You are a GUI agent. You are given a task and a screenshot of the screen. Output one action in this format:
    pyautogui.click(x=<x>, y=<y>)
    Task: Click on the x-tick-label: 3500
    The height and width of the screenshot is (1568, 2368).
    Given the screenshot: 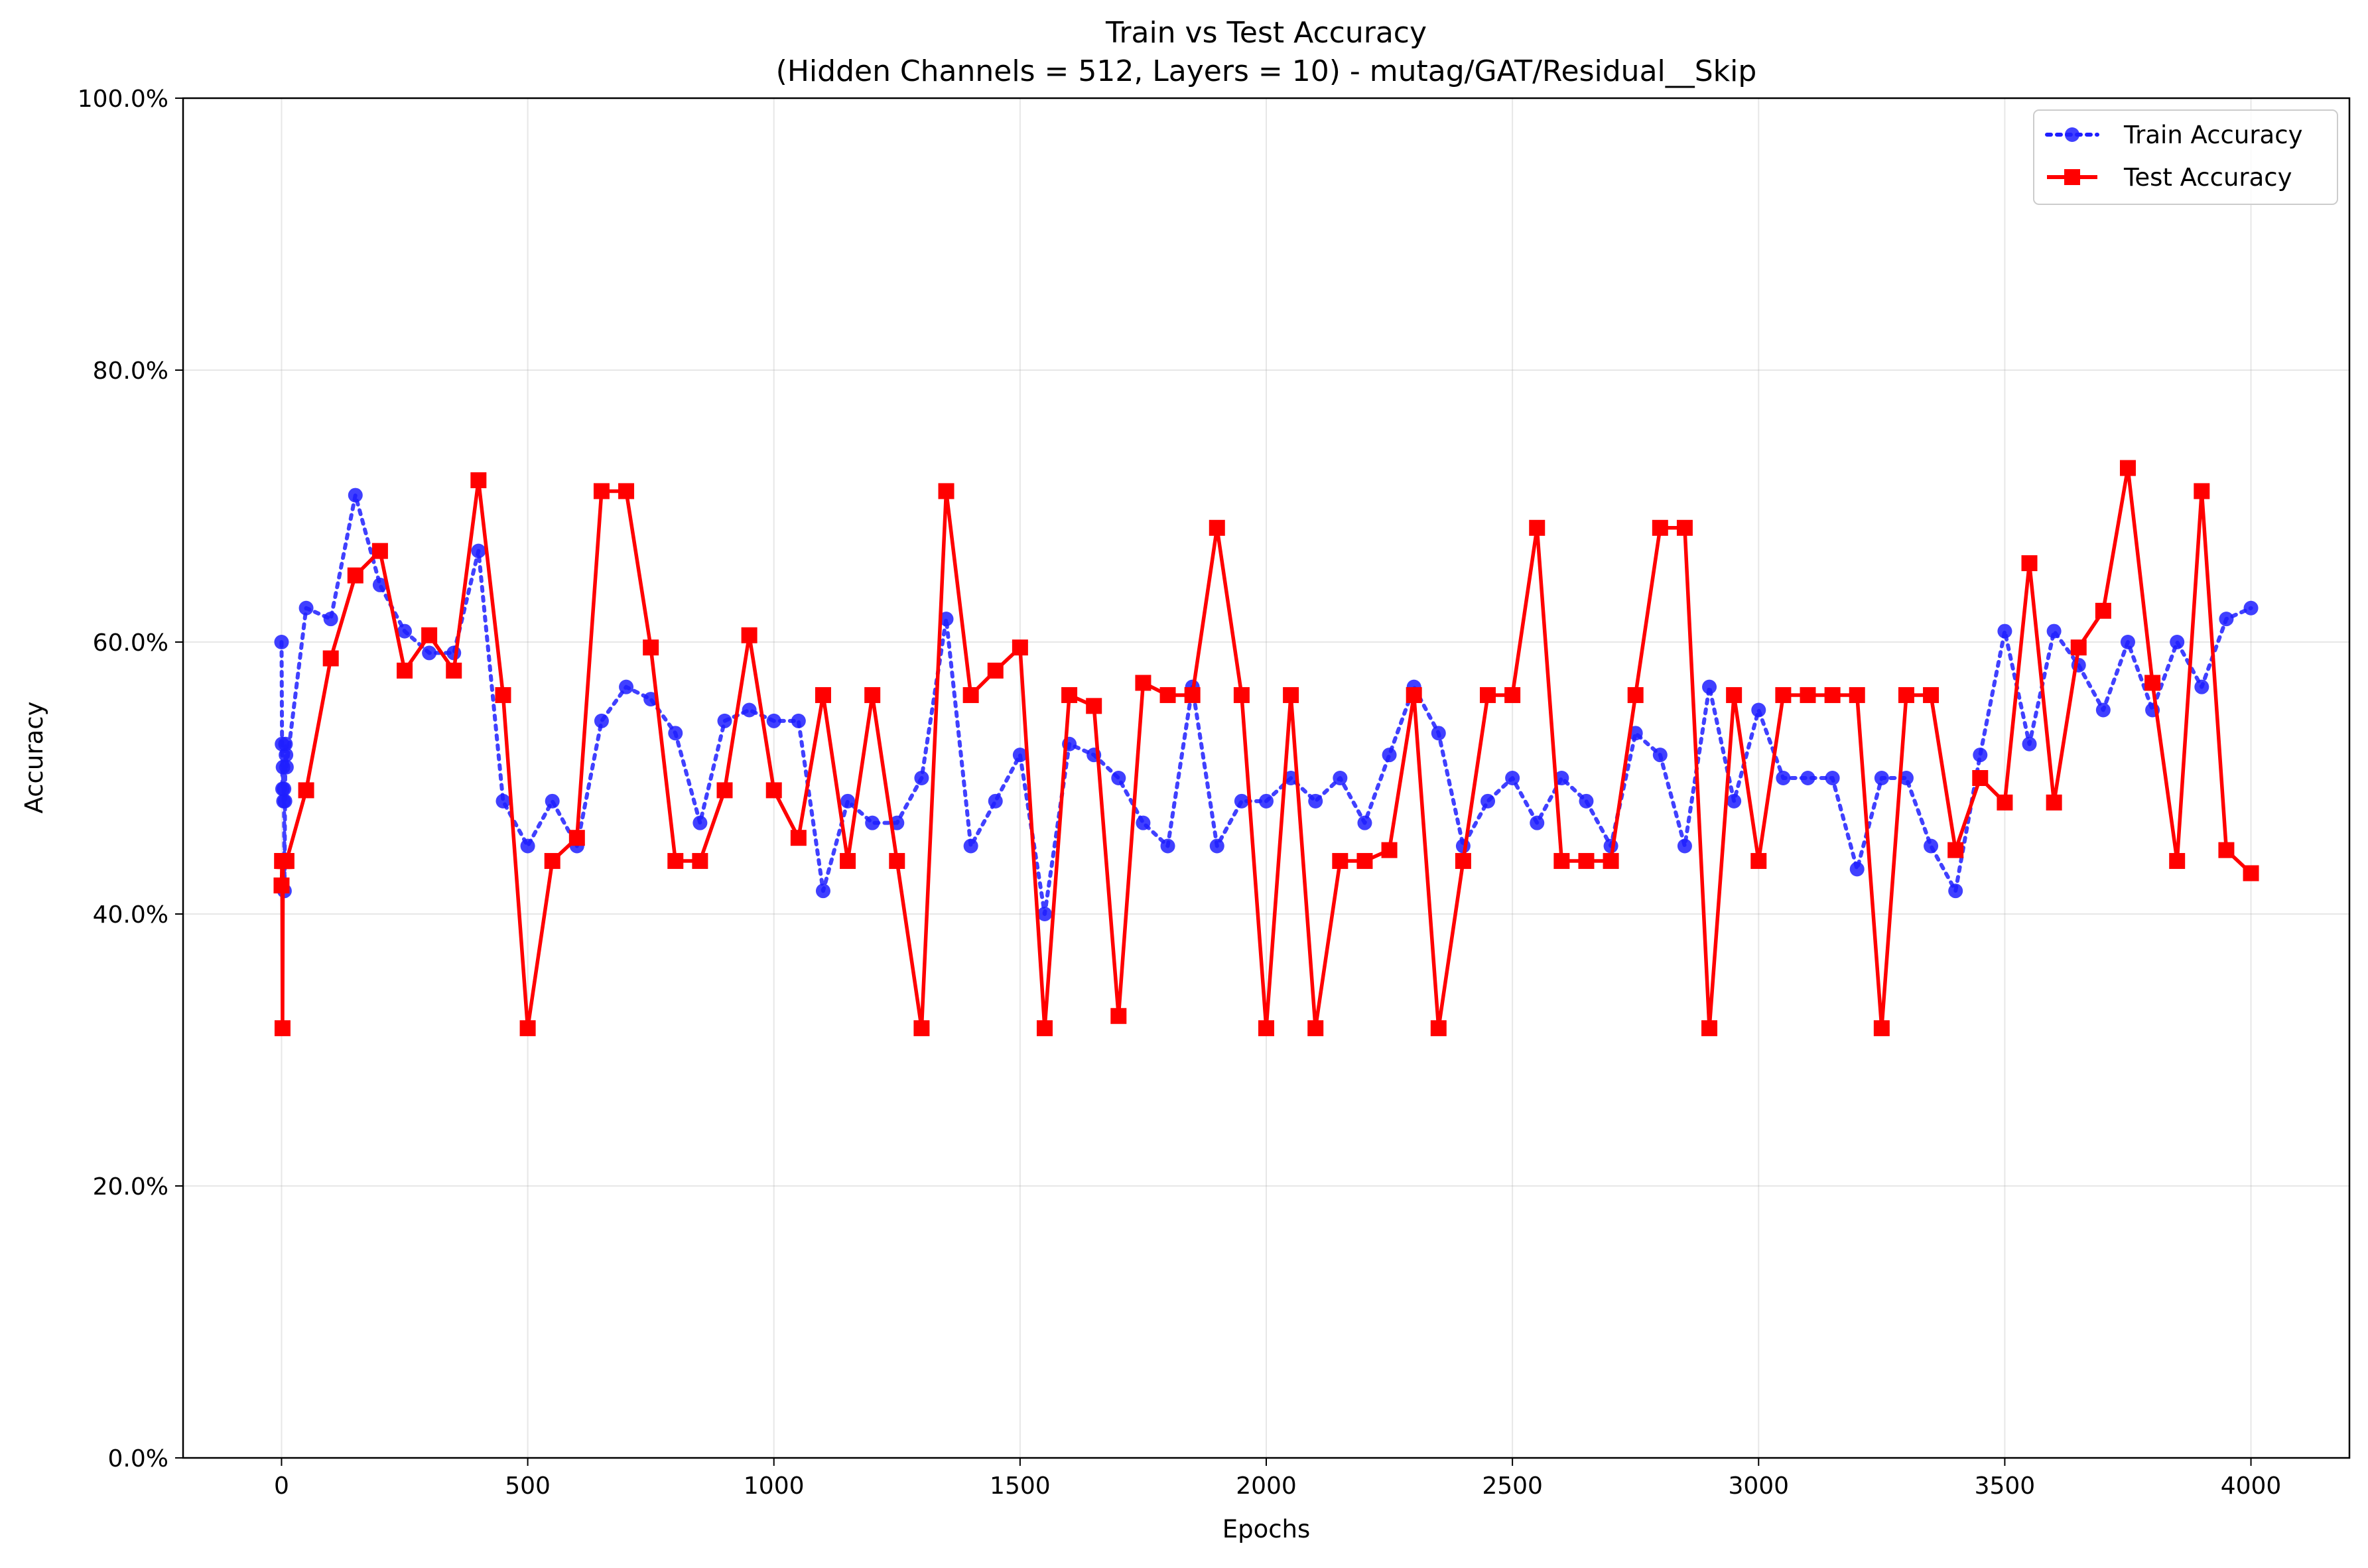 What is the action you would take?
    pyautogui.click(x=2005, y=1486)
    